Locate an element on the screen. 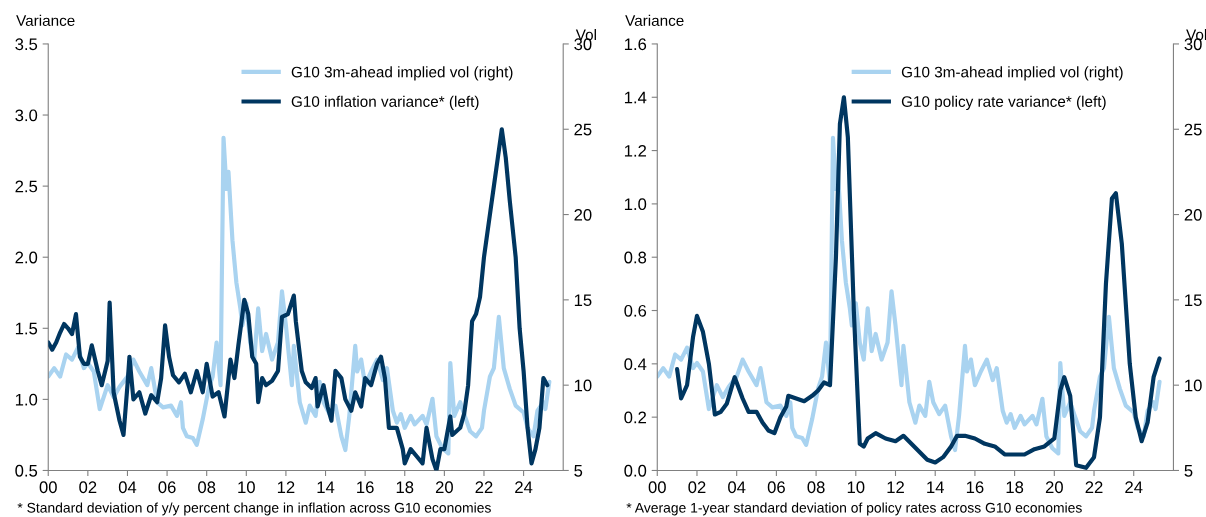 Image resolution: width=1206 pixels, height=517 pixels. y-tick-label: 1.4 is located at coordinates (635, 97).